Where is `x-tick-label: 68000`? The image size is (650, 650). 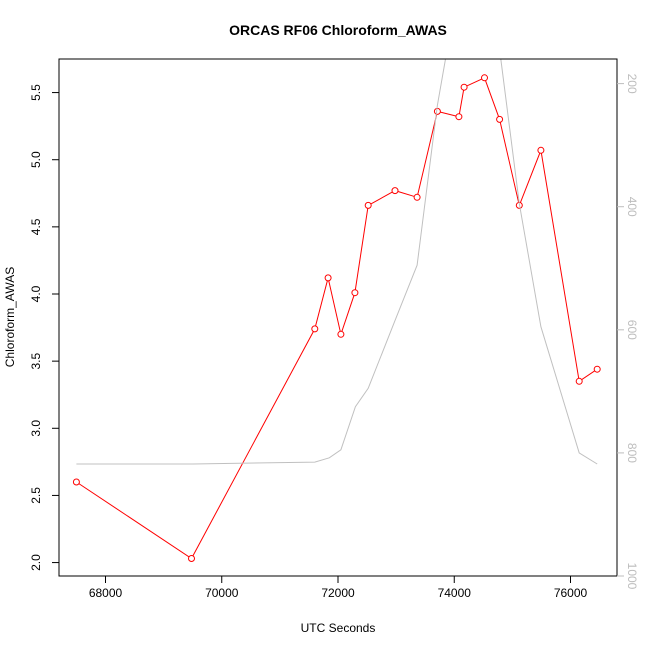
x-tick-label: 68000 is located at coordinates (106, 593).